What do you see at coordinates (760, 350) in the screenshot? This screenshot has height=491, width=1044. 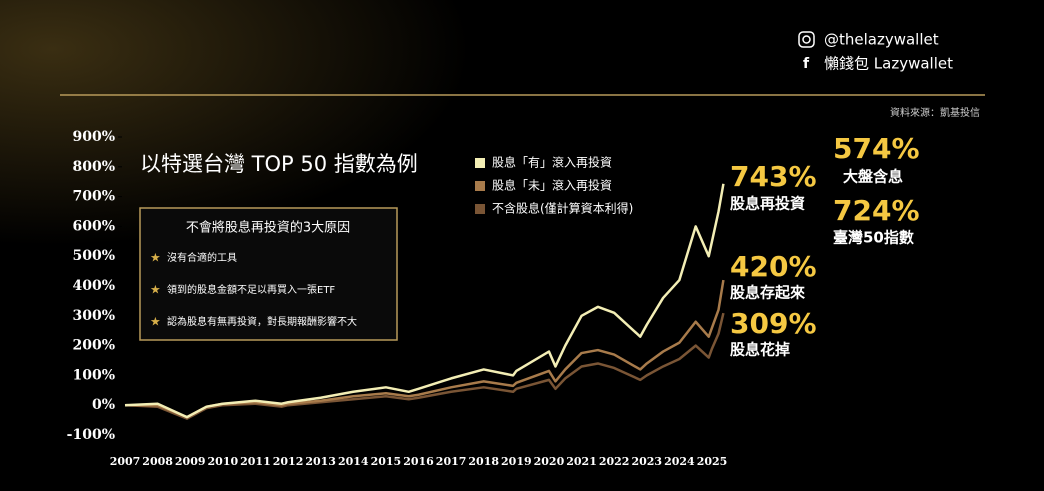 I see `annotation: 股息花掉` at bounding box center [760, 350].